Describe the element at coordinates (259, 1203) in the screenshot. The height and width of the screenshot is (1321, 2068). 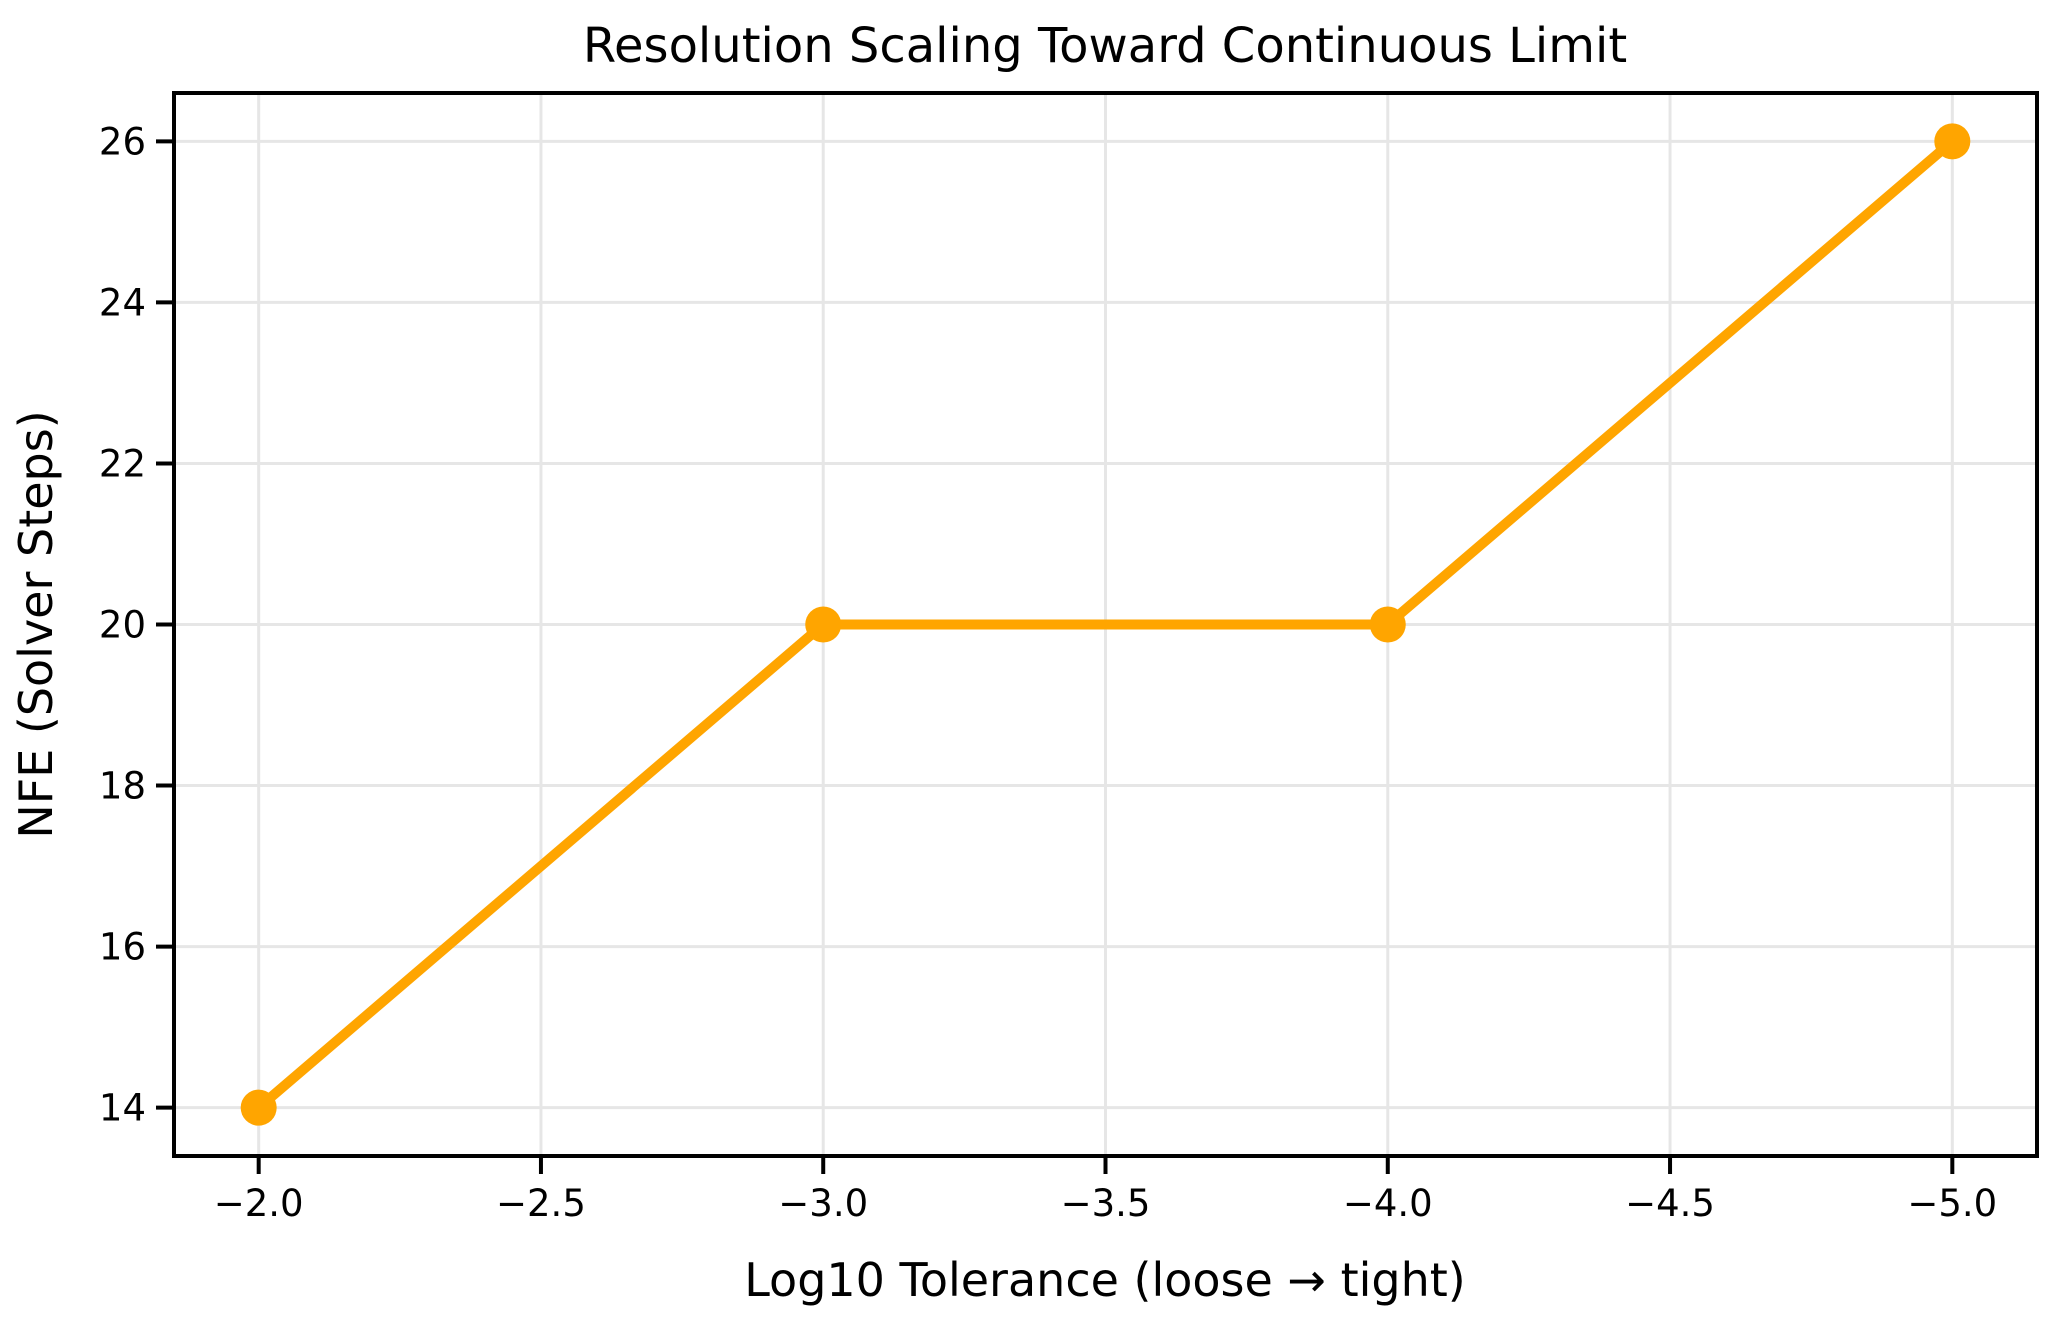
I see `x-tick-label: −2.0` at that location.